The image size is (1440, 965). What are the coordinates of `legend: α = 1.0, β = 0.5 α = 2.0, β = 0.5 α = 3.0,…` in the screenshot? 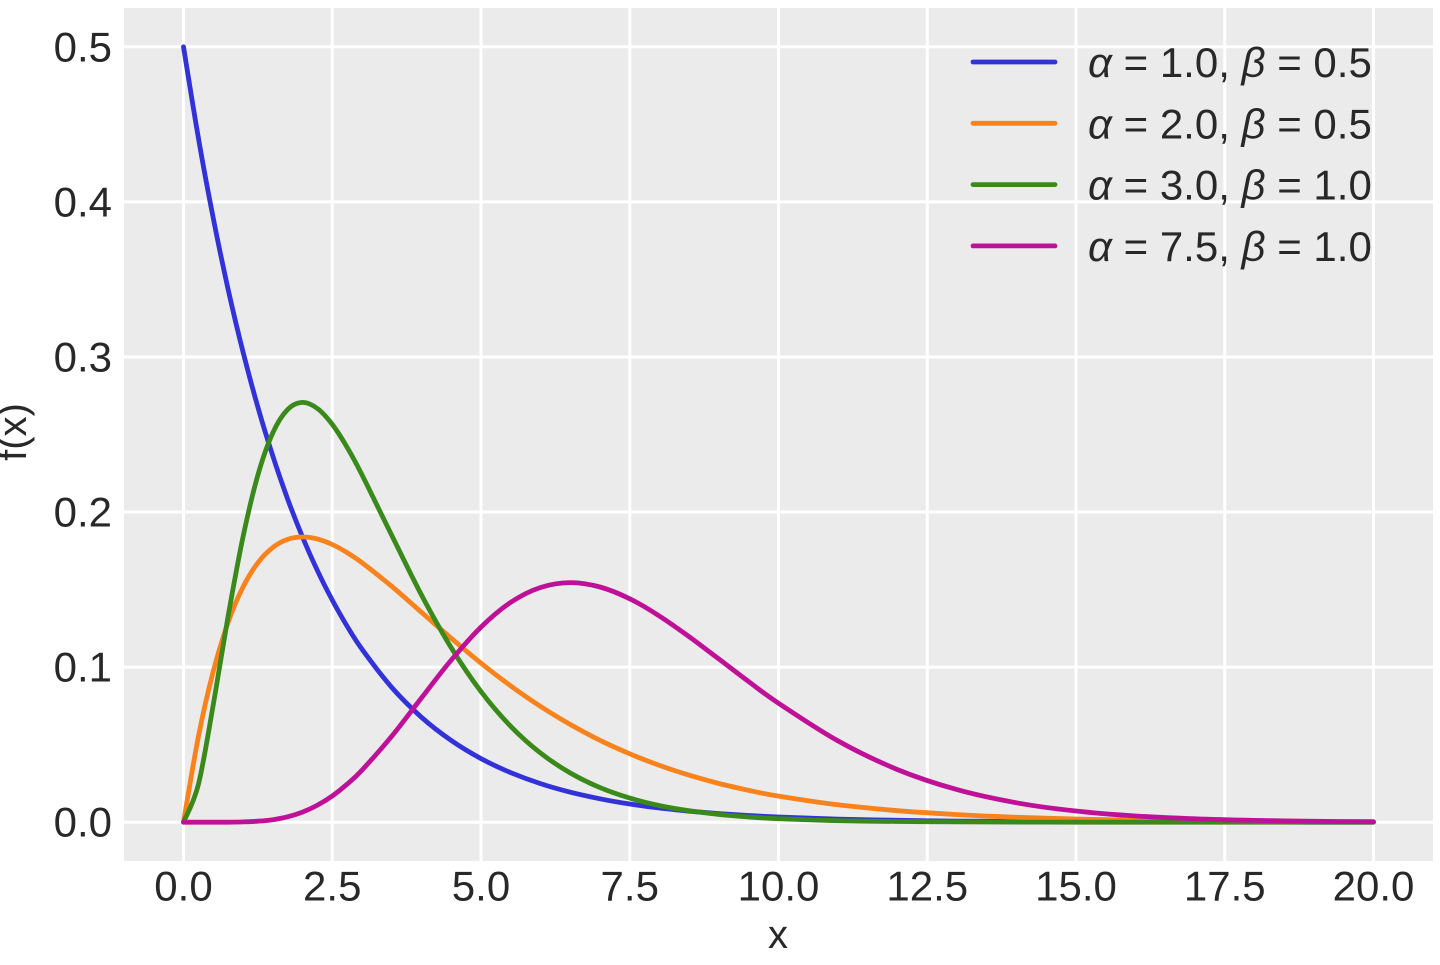 It's located at (1171, 154).